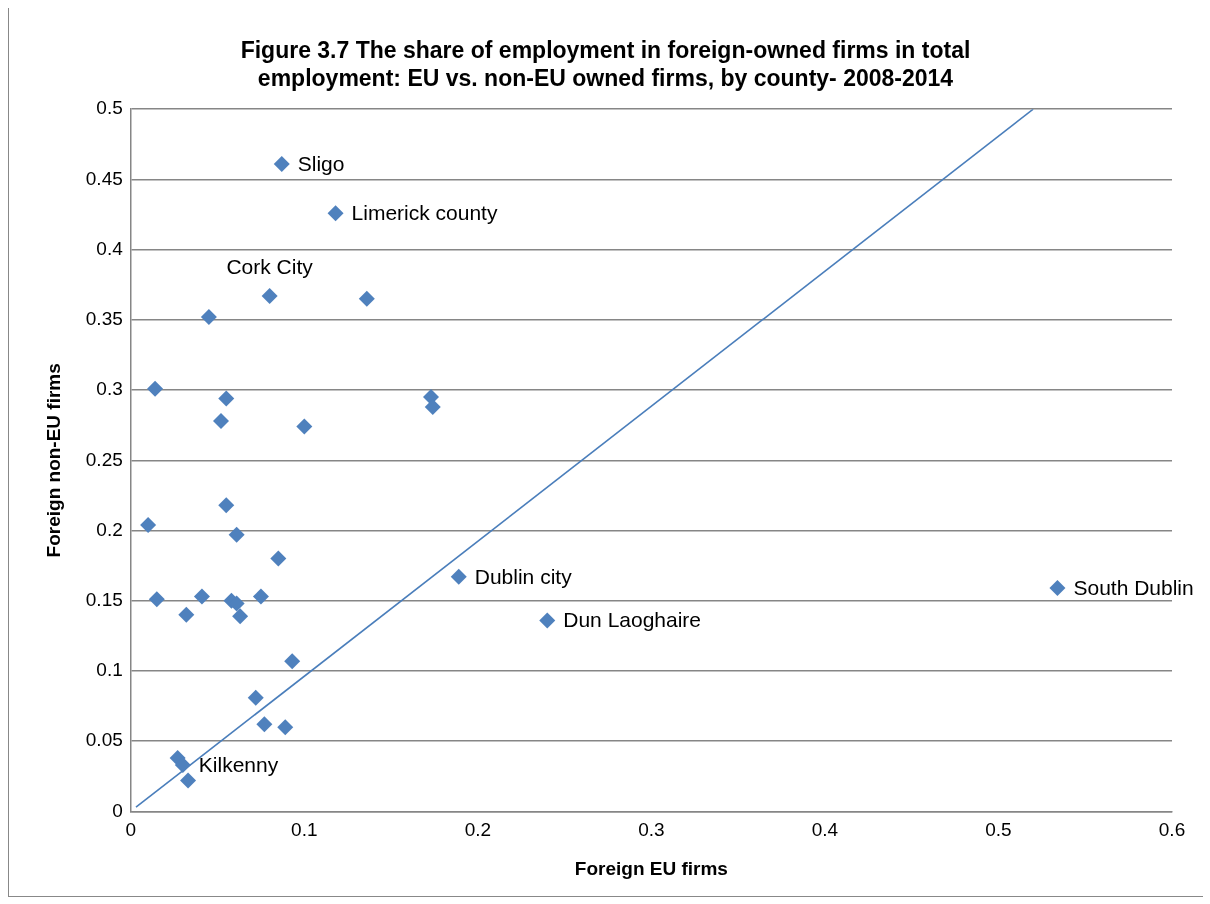 This screenshot has height=904, width=1210. Describe the element at coordinates (651, 830) in the screenshot. I see `x-tick-label: 0.3` at that location.